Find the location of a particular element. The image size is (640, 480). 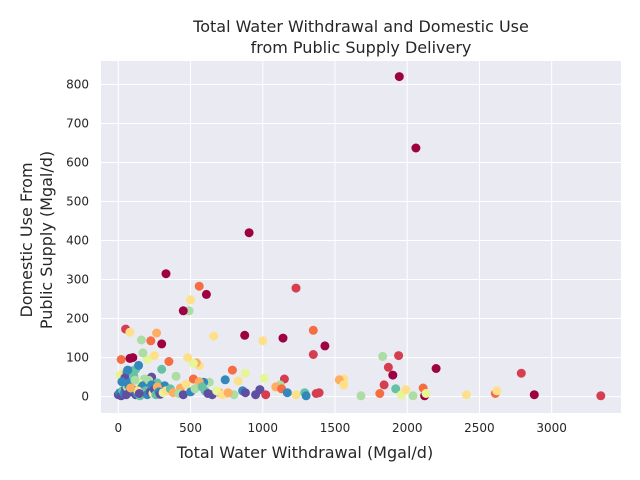

x-tick-label: 2500 is located at coordinates (479, 428).